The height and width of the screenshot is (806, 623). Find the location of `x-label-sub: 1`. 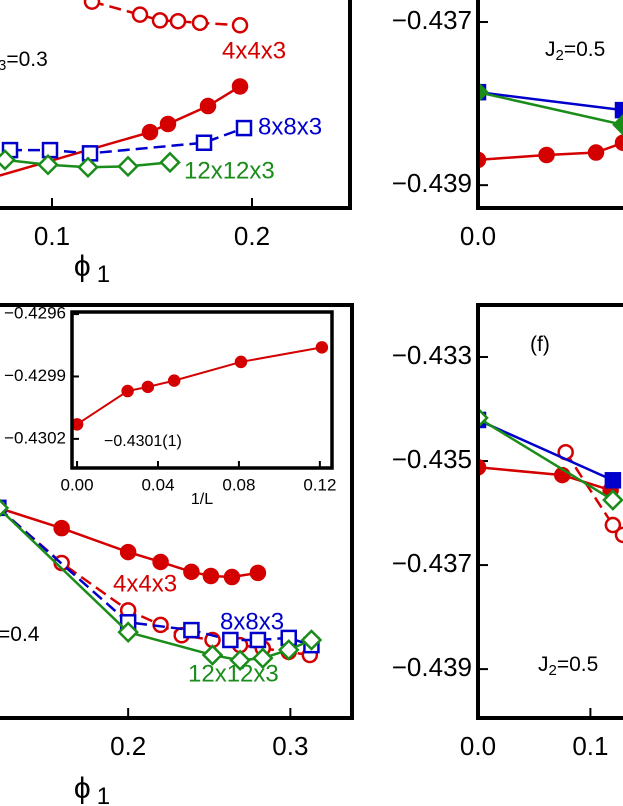

x-label-sub: 1 is located at coordinates (103, 274).